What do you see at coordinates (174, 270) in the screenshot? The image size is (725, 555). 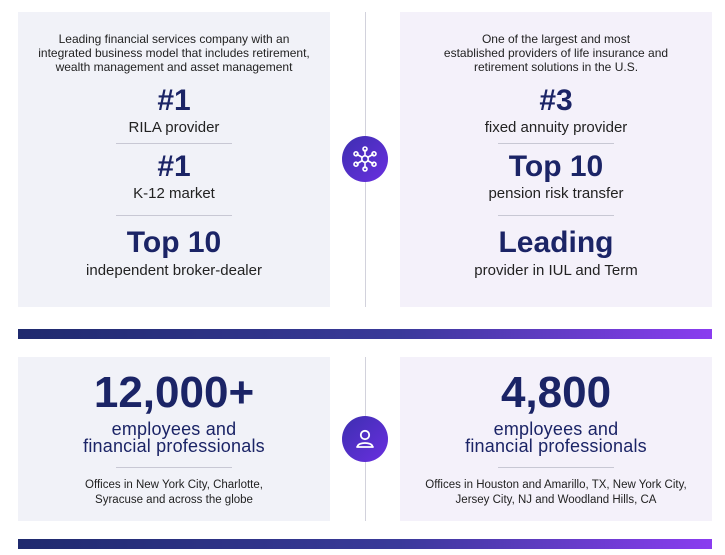 I see `stat-label: independent broker-dealer` at bounding box center [174, 270].